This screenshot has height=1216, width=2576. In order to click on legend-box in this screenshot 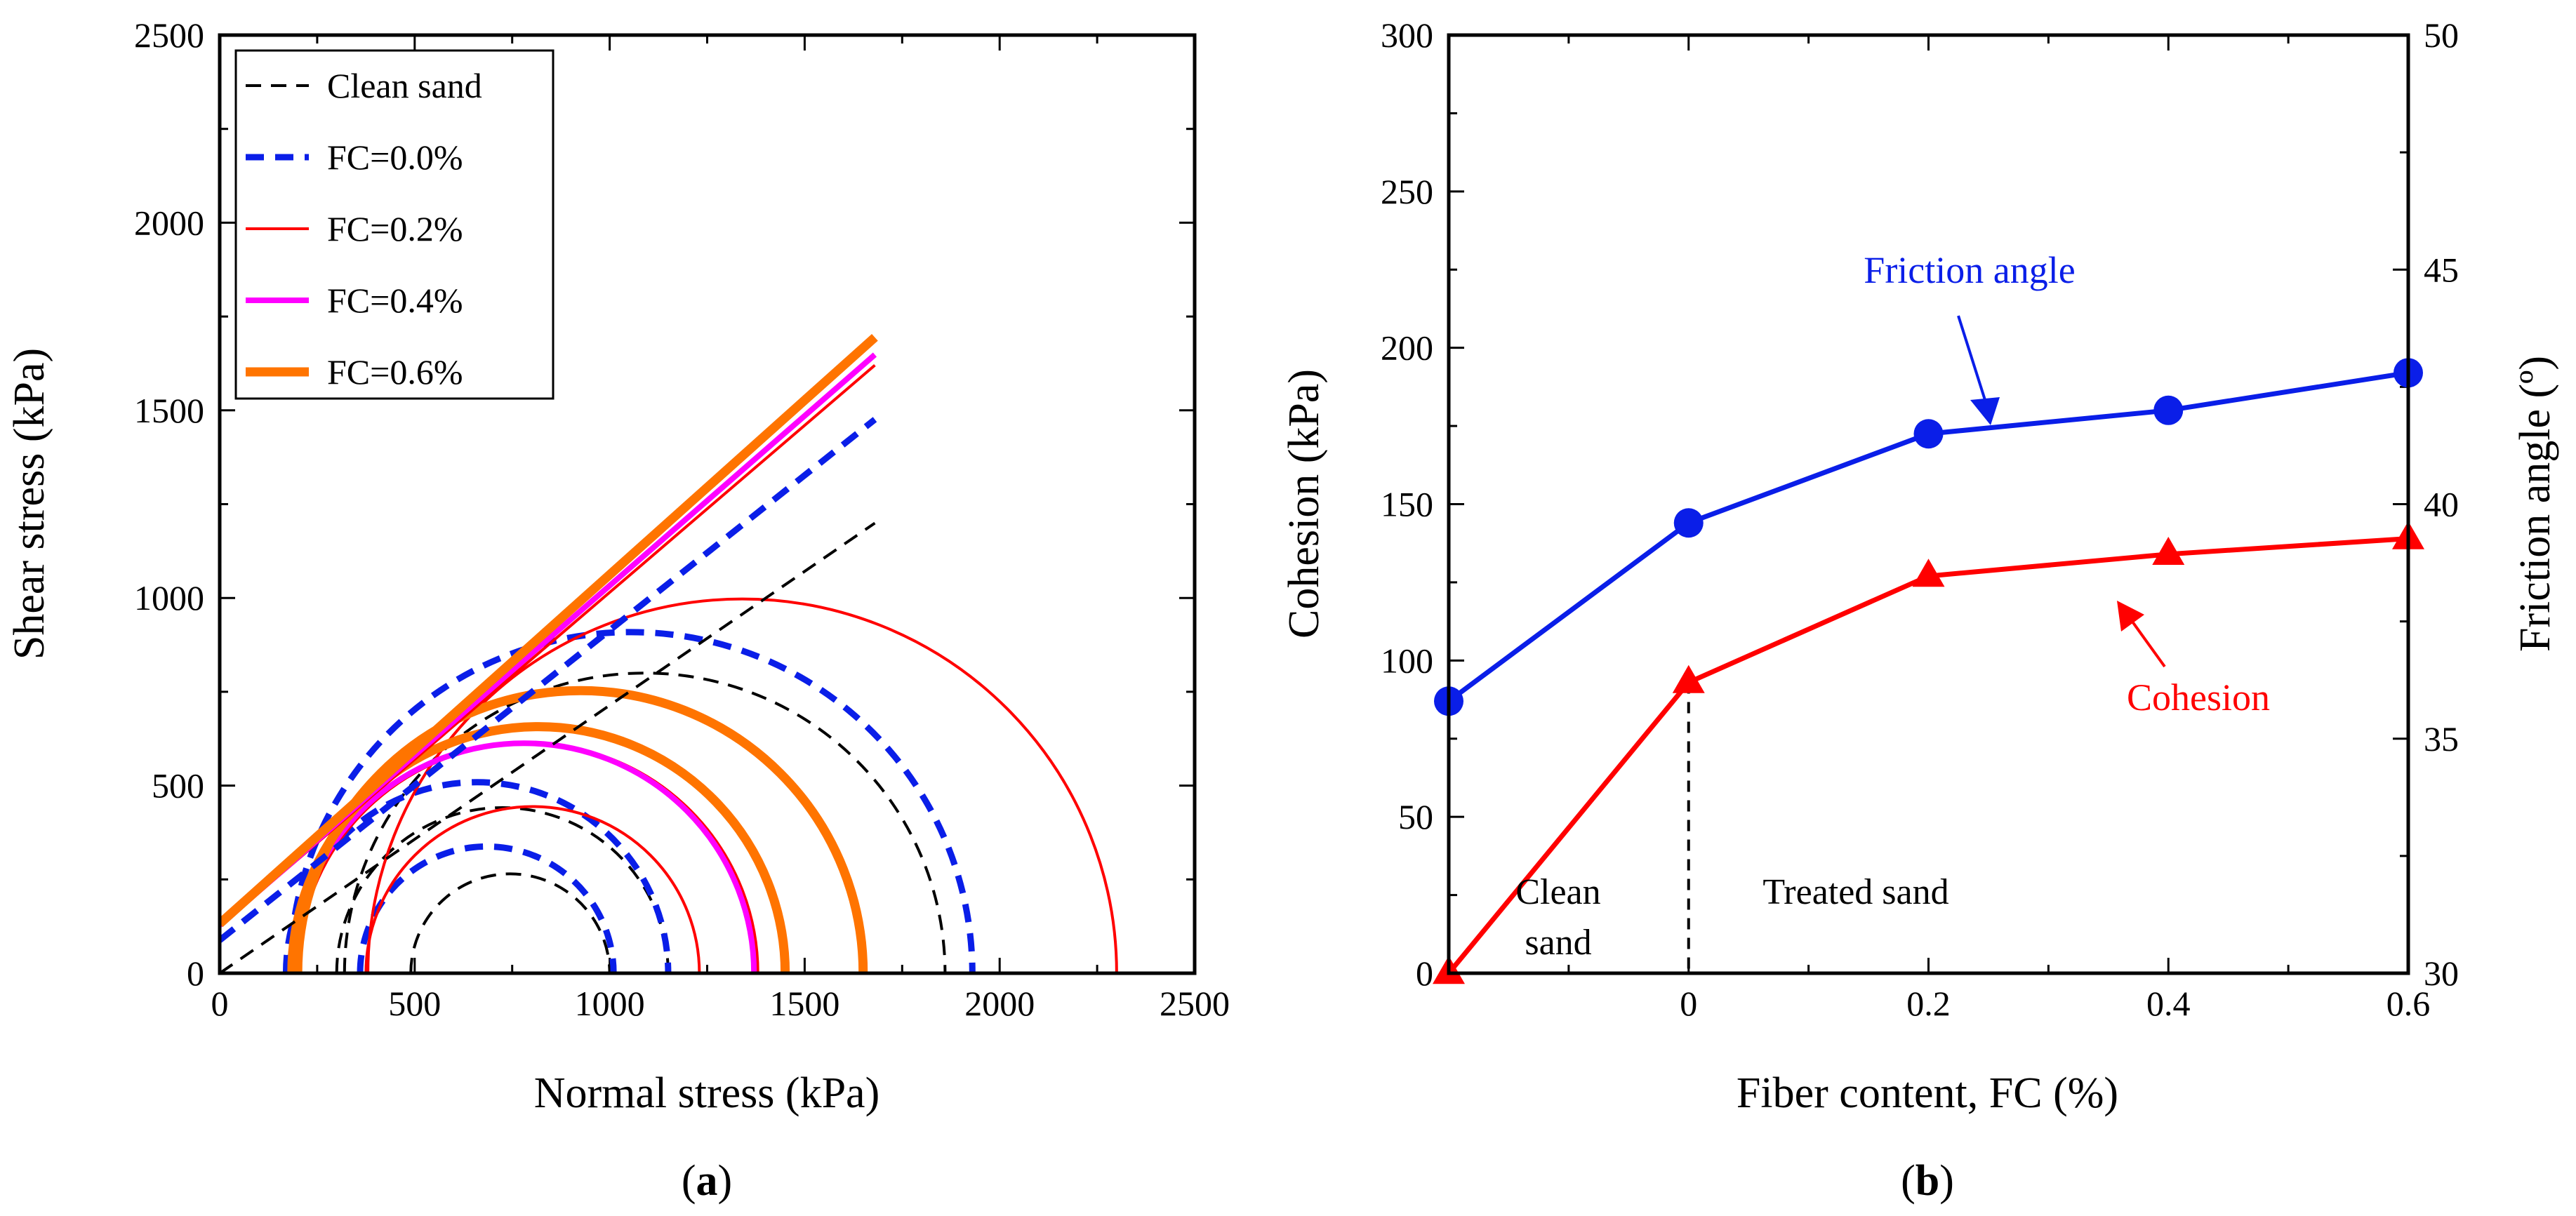, I will do `click(394, 224)`.